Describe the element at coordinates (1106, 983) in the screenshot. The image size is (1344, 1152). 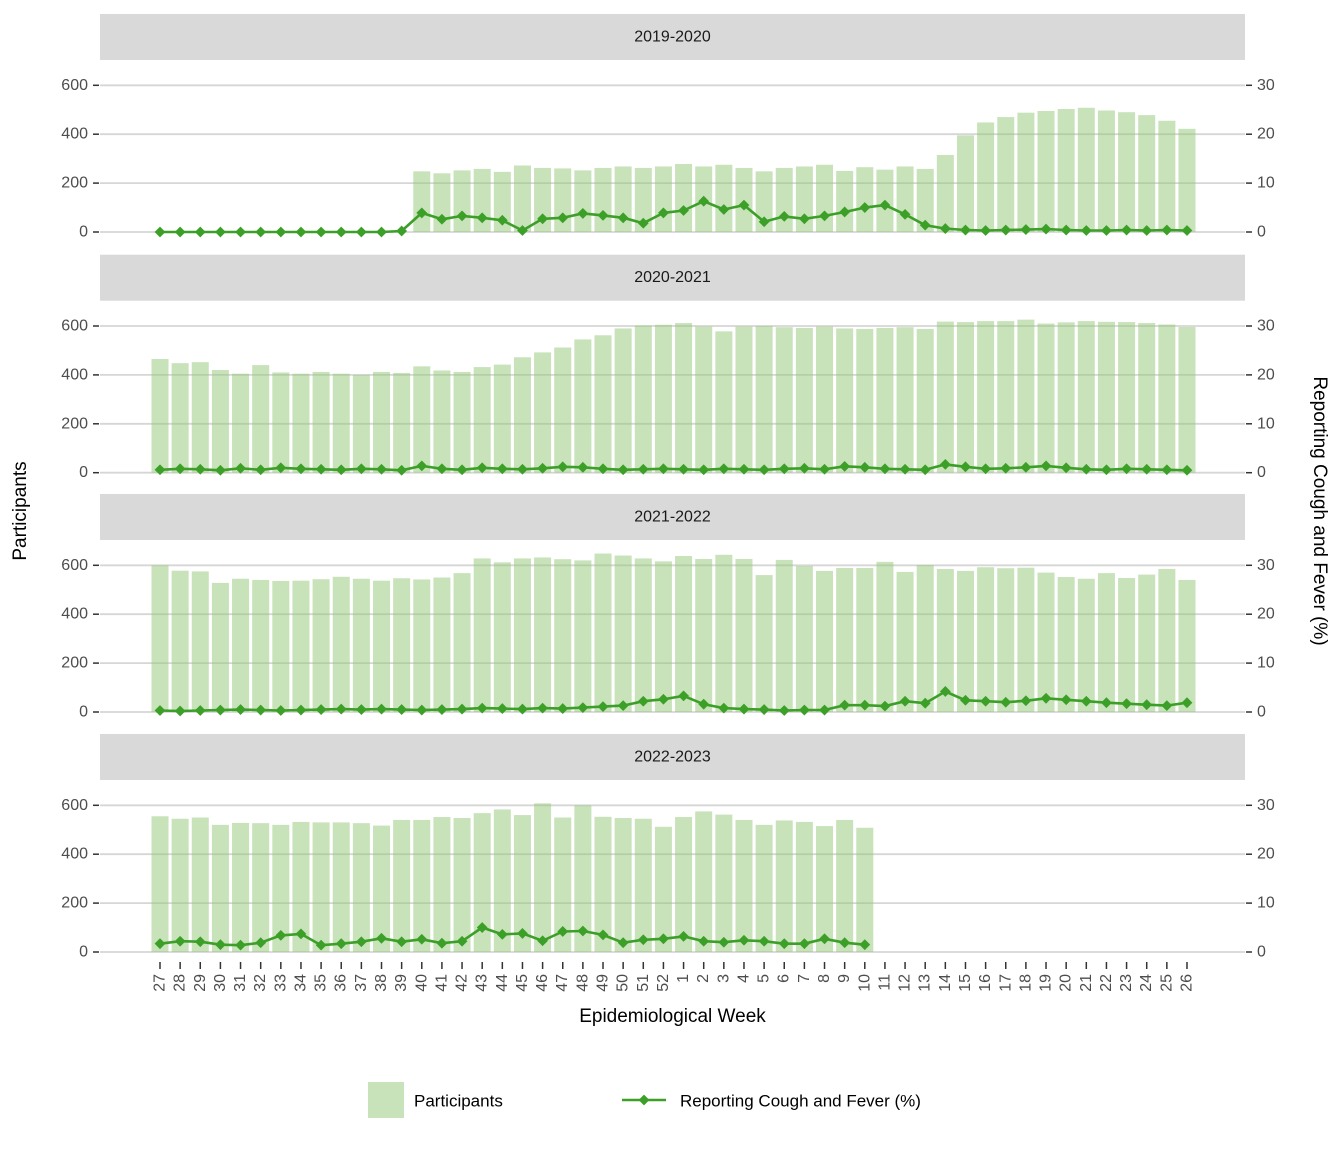
I see `x-axis-tick-label: 22` at that location.